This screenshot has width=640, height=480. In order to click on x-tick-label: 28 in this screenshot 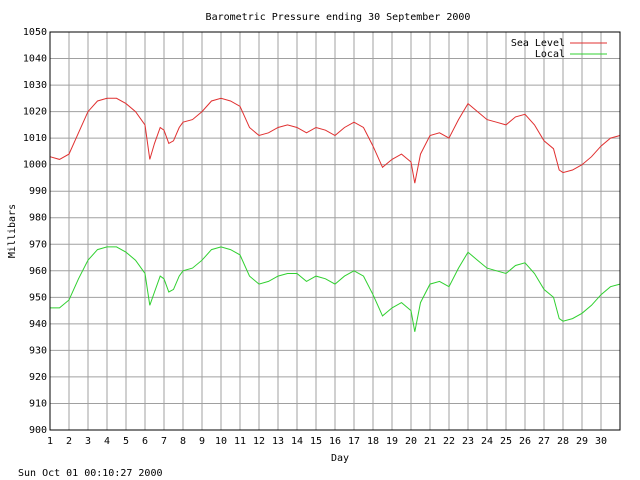, I will do `click(563, 441)`.